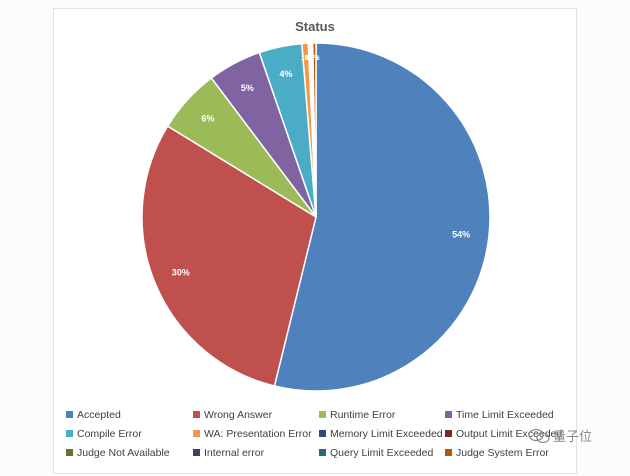 This screenshot has height=476, width=630. I want to click on wechat-icon, so click(539, 435).